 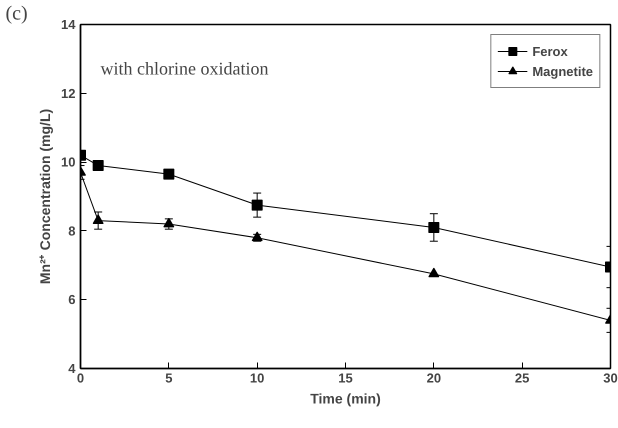 What do you see at coordinates (168, 378) in the screenshot?
I see `x-tick-label: 5` at bounding box center [168, 378].